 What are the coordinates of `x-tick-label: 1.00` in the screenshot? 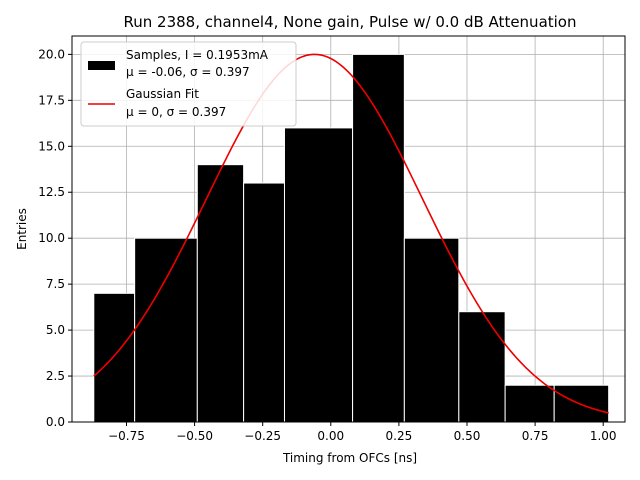 It's located at (603, 436).